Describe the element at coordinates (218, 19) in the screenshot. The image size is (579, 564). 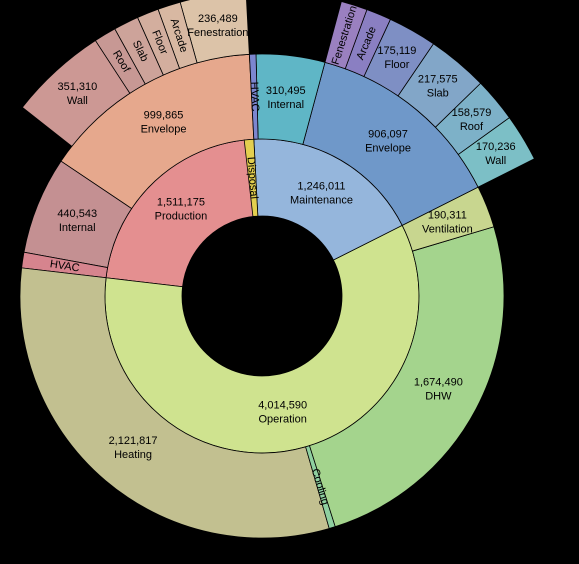
I see `production-envelope-fenestration-value-label: 236,489` at that location.